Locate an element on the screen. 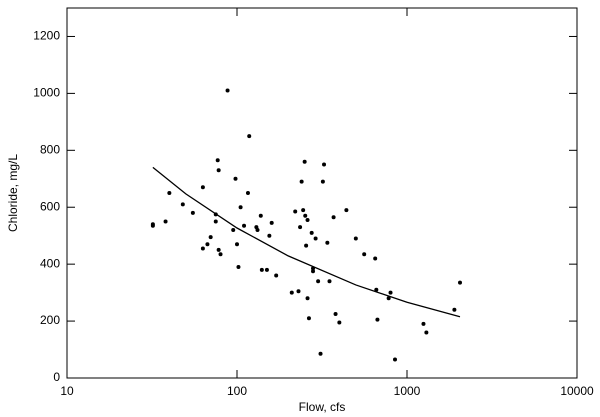 Image resolution: width=600 pixels, height=417 pixels. y-tick-label: 400 is located at coordinates (50, 263).